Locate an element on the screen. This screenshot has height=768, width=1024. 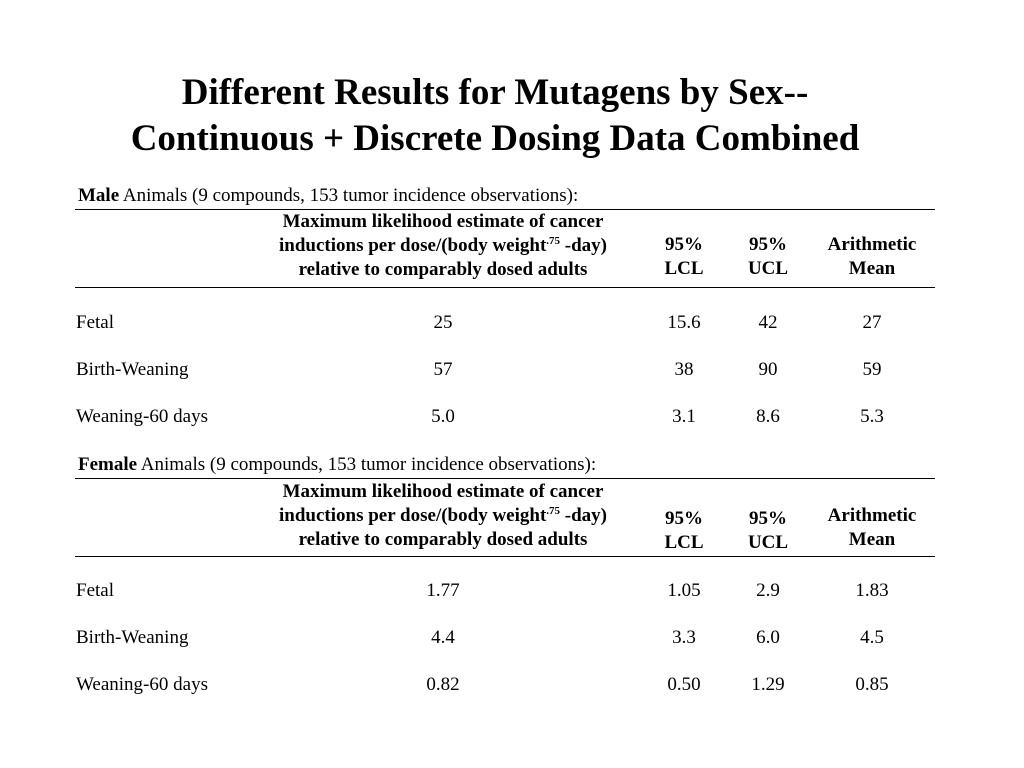
ucl-value: 90 is located at coordinates (768, 369).